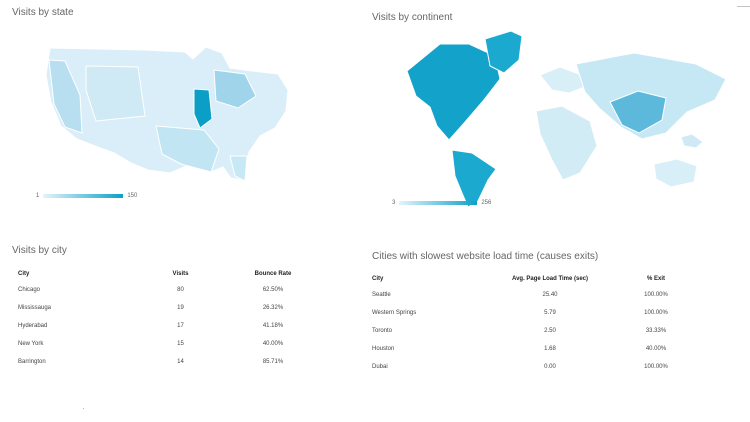  I want to click on city-cell: Mississauga, so click(35, 308).